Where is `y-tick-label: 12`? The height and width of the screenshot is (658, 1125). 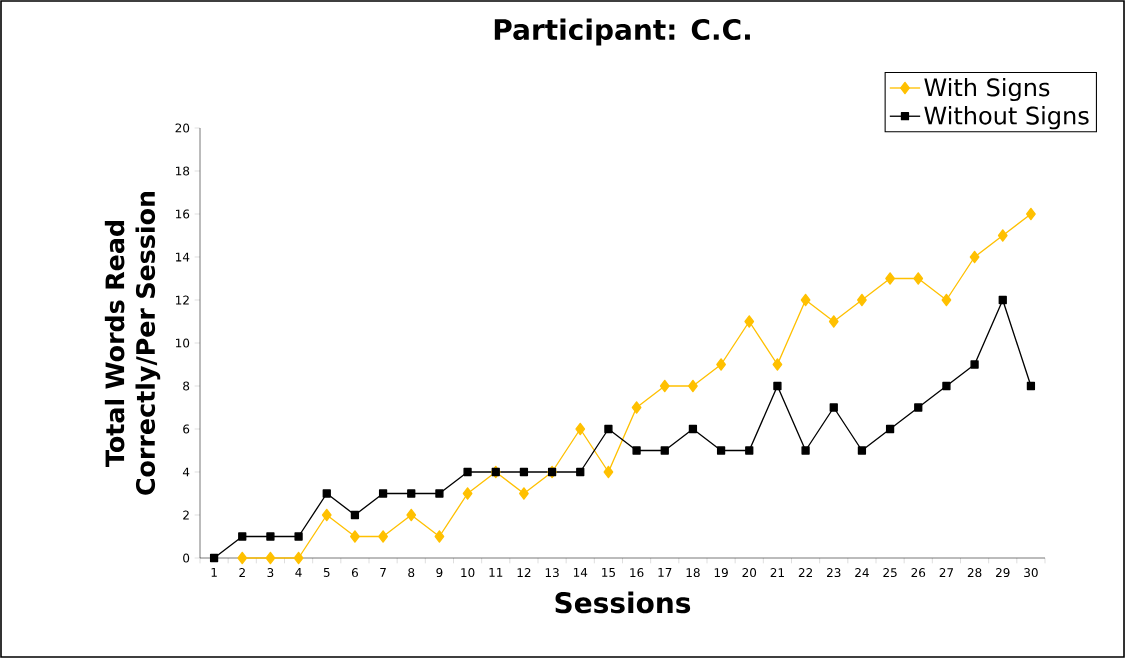 y-tick-label: 12 is located at coordinates (182, 300).